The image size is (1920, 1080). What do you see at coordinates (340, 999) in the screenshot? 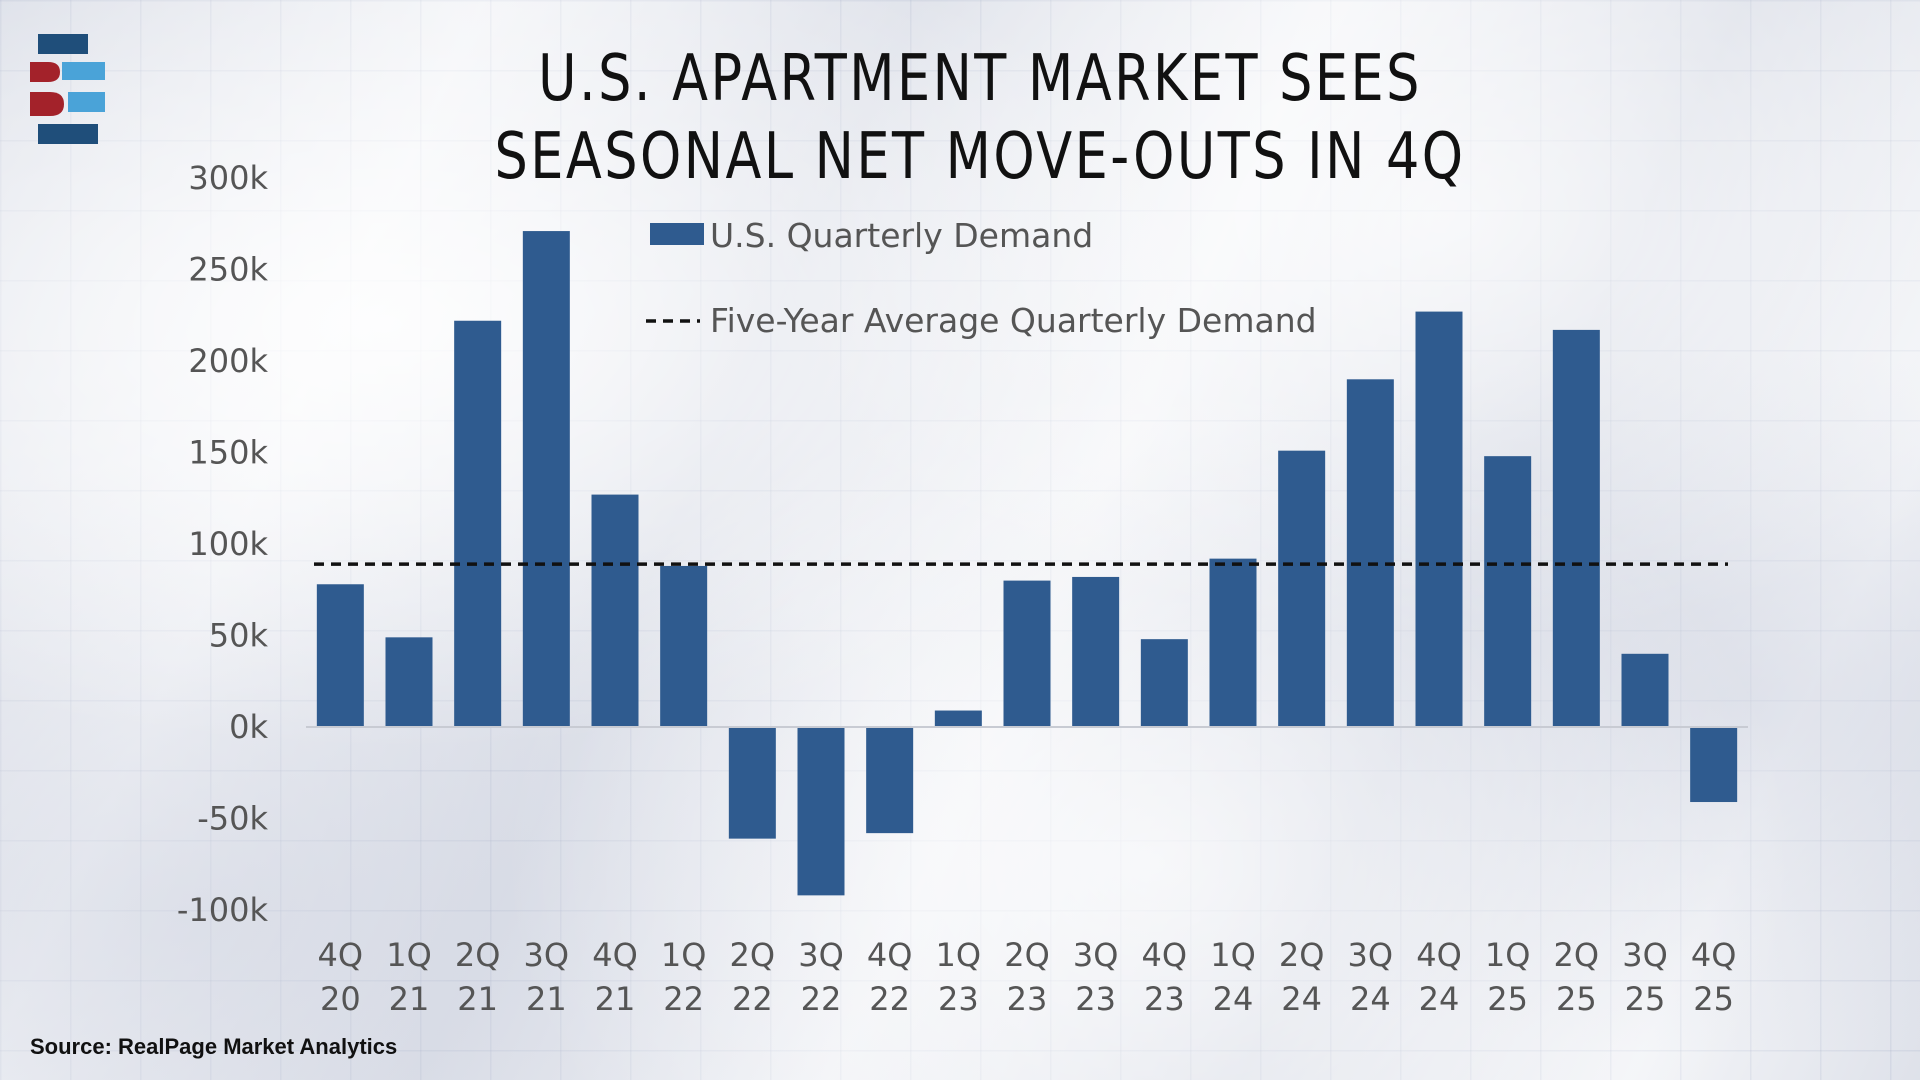
I see `x-tick-label-year: 20` at bounding box center [340, 999].